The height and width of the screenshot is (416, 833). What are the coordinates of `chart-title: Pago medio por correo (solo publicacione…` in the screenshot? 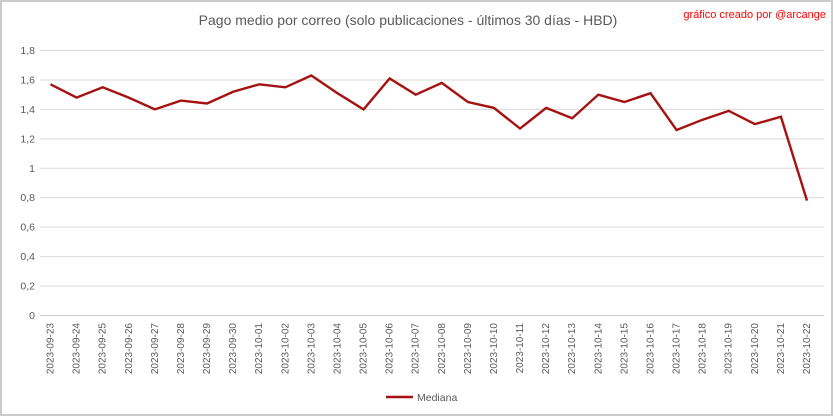 It's located at (408, 20).